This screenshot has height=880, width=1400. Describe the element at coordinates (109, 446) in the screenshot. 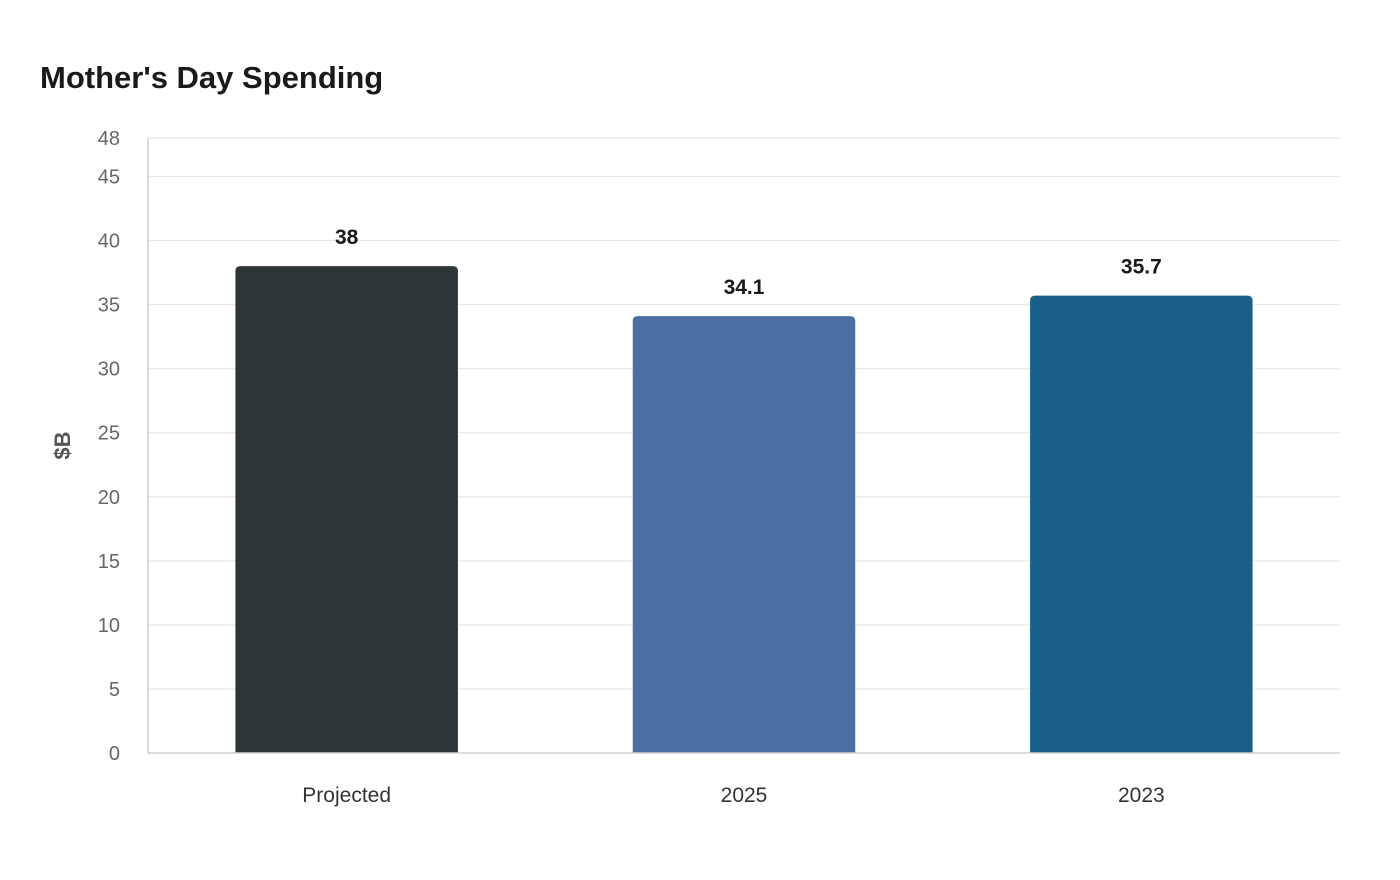

I see `y-axis-ticks: 0 5 10 15 20 25 30 35 40 45 48` at that location.